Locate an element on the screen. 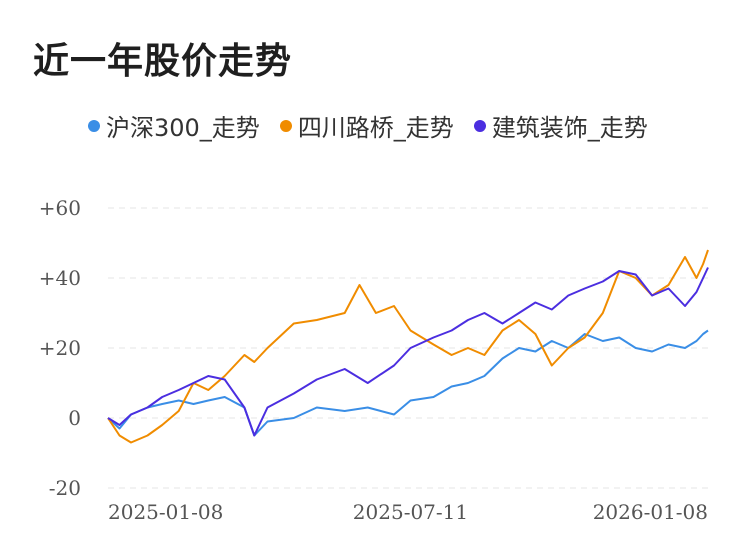 This screenshot has height=558, width=750. legend-label-jianzhu-zhuangshi: 建筑装饰_走势 is located at coordinates (569, 128).